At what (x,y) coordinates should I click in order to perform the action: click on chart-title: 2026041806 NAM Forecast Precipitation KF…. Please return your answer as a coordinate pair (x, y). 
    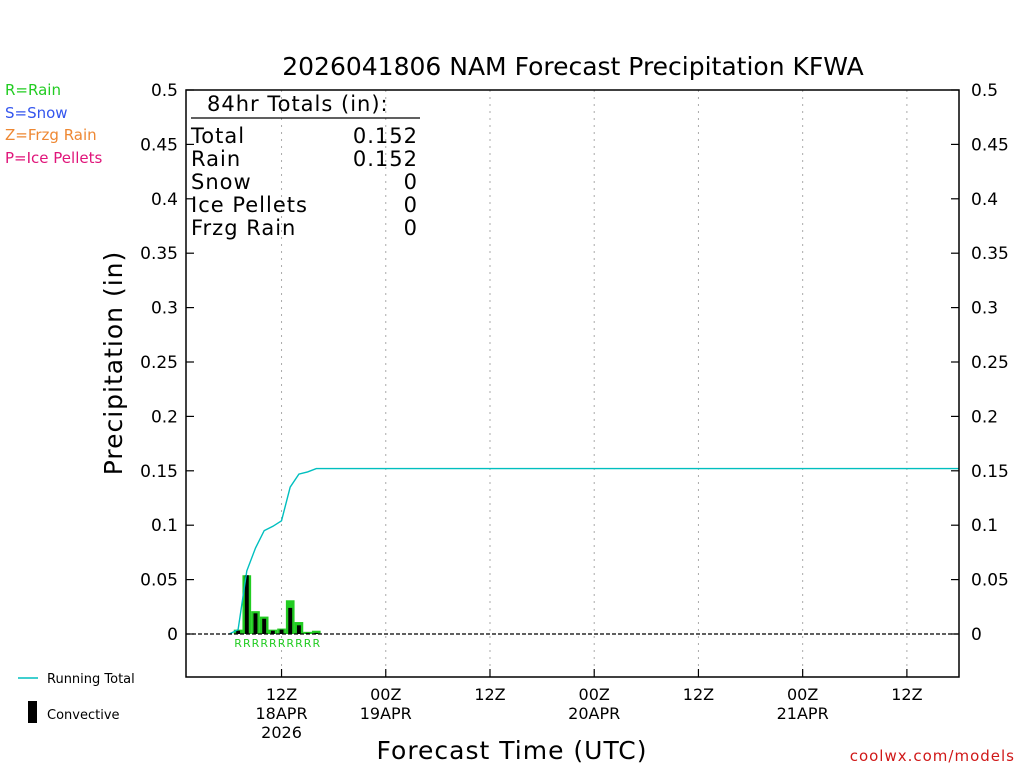
    Looking at the image, I should click on (573, 66).